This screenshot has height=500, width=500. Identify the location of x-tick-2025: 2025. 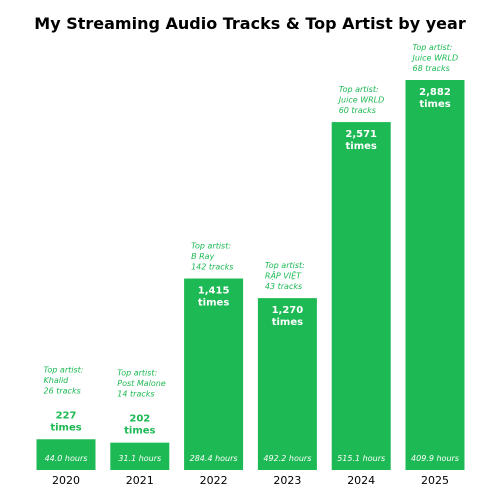
(435, 480).